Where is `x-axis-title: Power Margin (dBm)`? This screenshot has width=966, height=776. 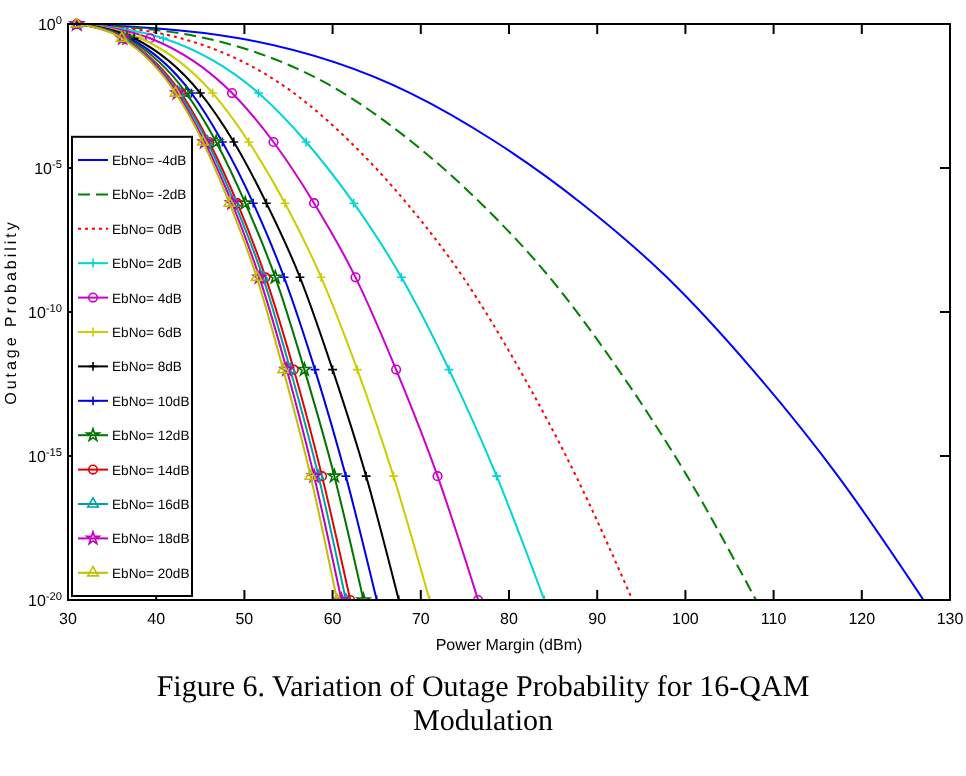
x-axis-title: Power Margin (dBm) is located at coordinates (509, 645).